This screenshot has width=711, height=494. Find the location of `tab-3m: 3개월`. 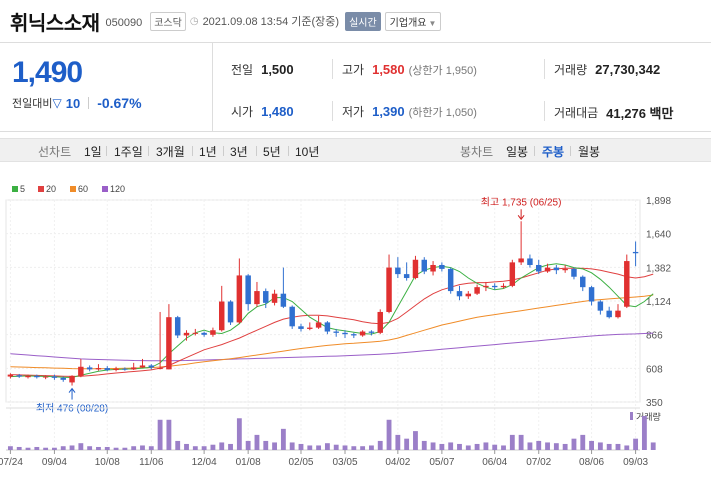

tab-3m: 3개월 is located at coordinates (170, 152).